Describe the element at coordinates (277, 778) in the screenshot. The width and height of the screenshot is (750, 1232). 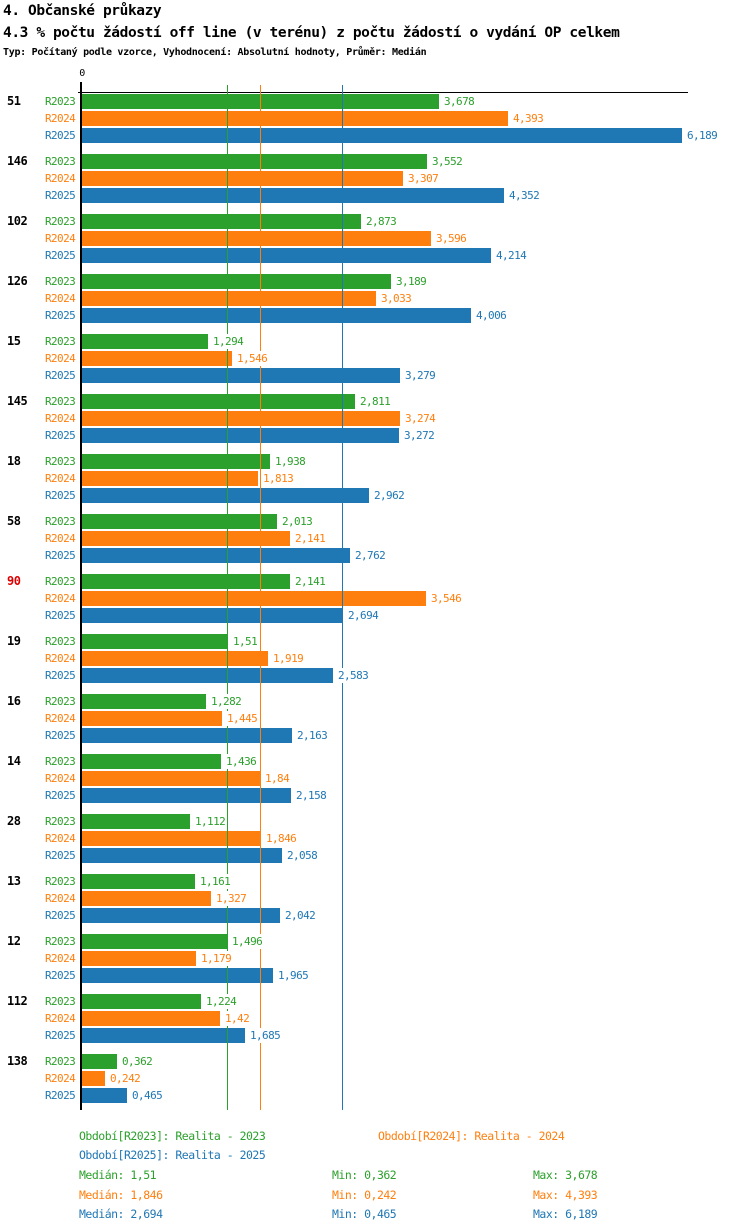
I see `bar-value-label: 1,84` at that location.